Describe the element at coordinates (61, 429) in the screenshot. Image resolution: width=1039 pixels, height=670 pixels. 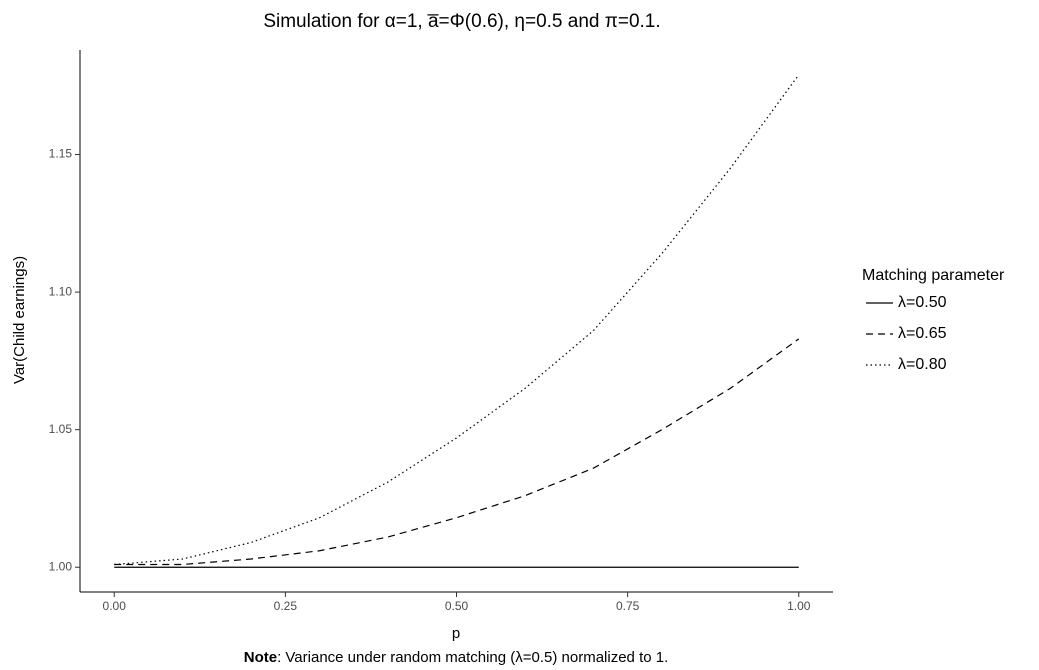
I see `y-tick-label: 1.05` at that location.